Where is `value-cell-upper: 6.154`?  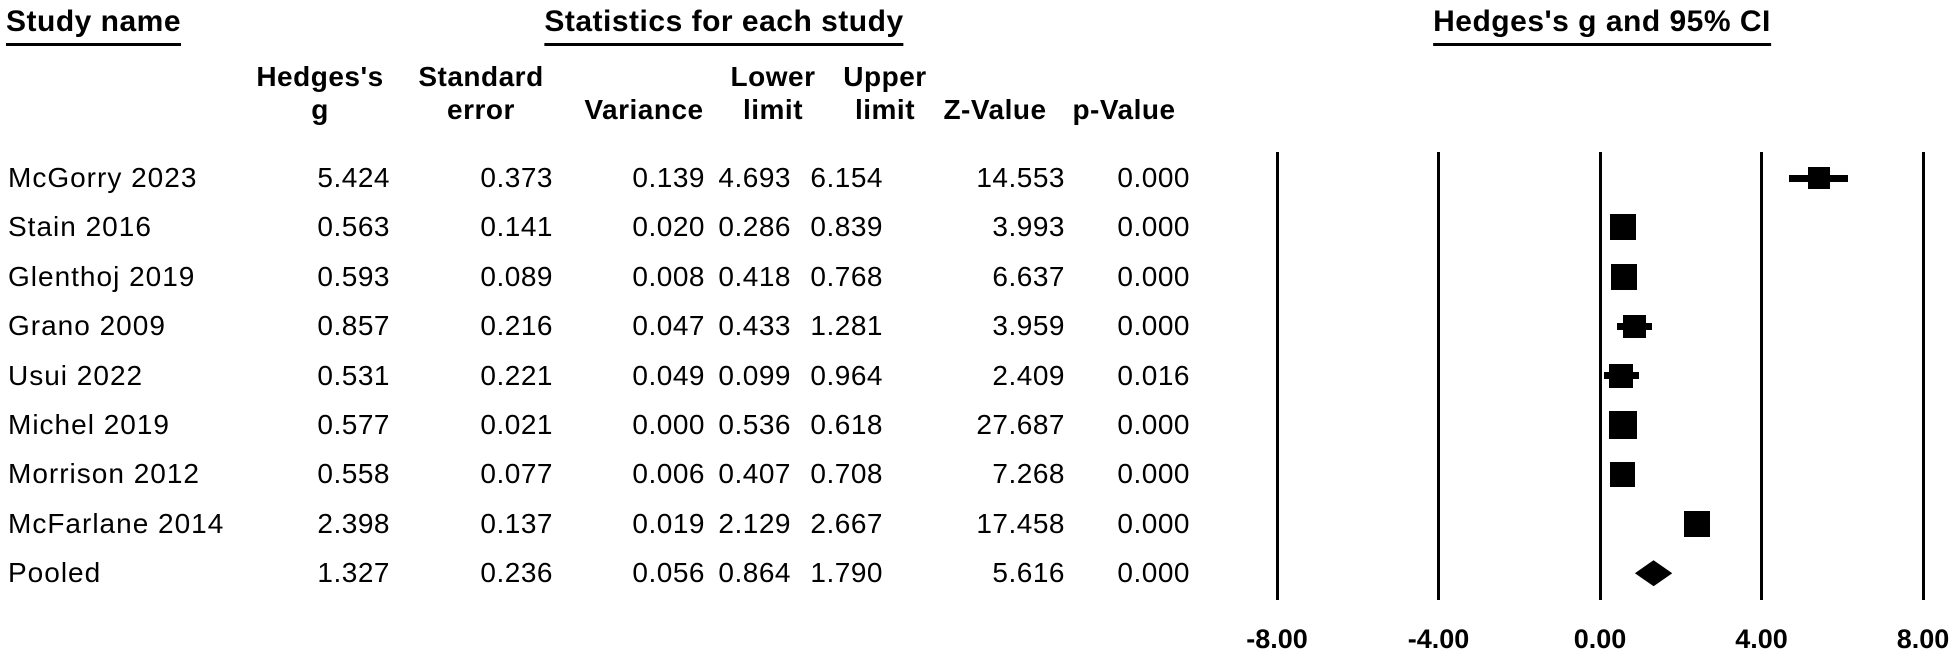
value-cell-upper: 6.154 is located at coordinates (846, 177).